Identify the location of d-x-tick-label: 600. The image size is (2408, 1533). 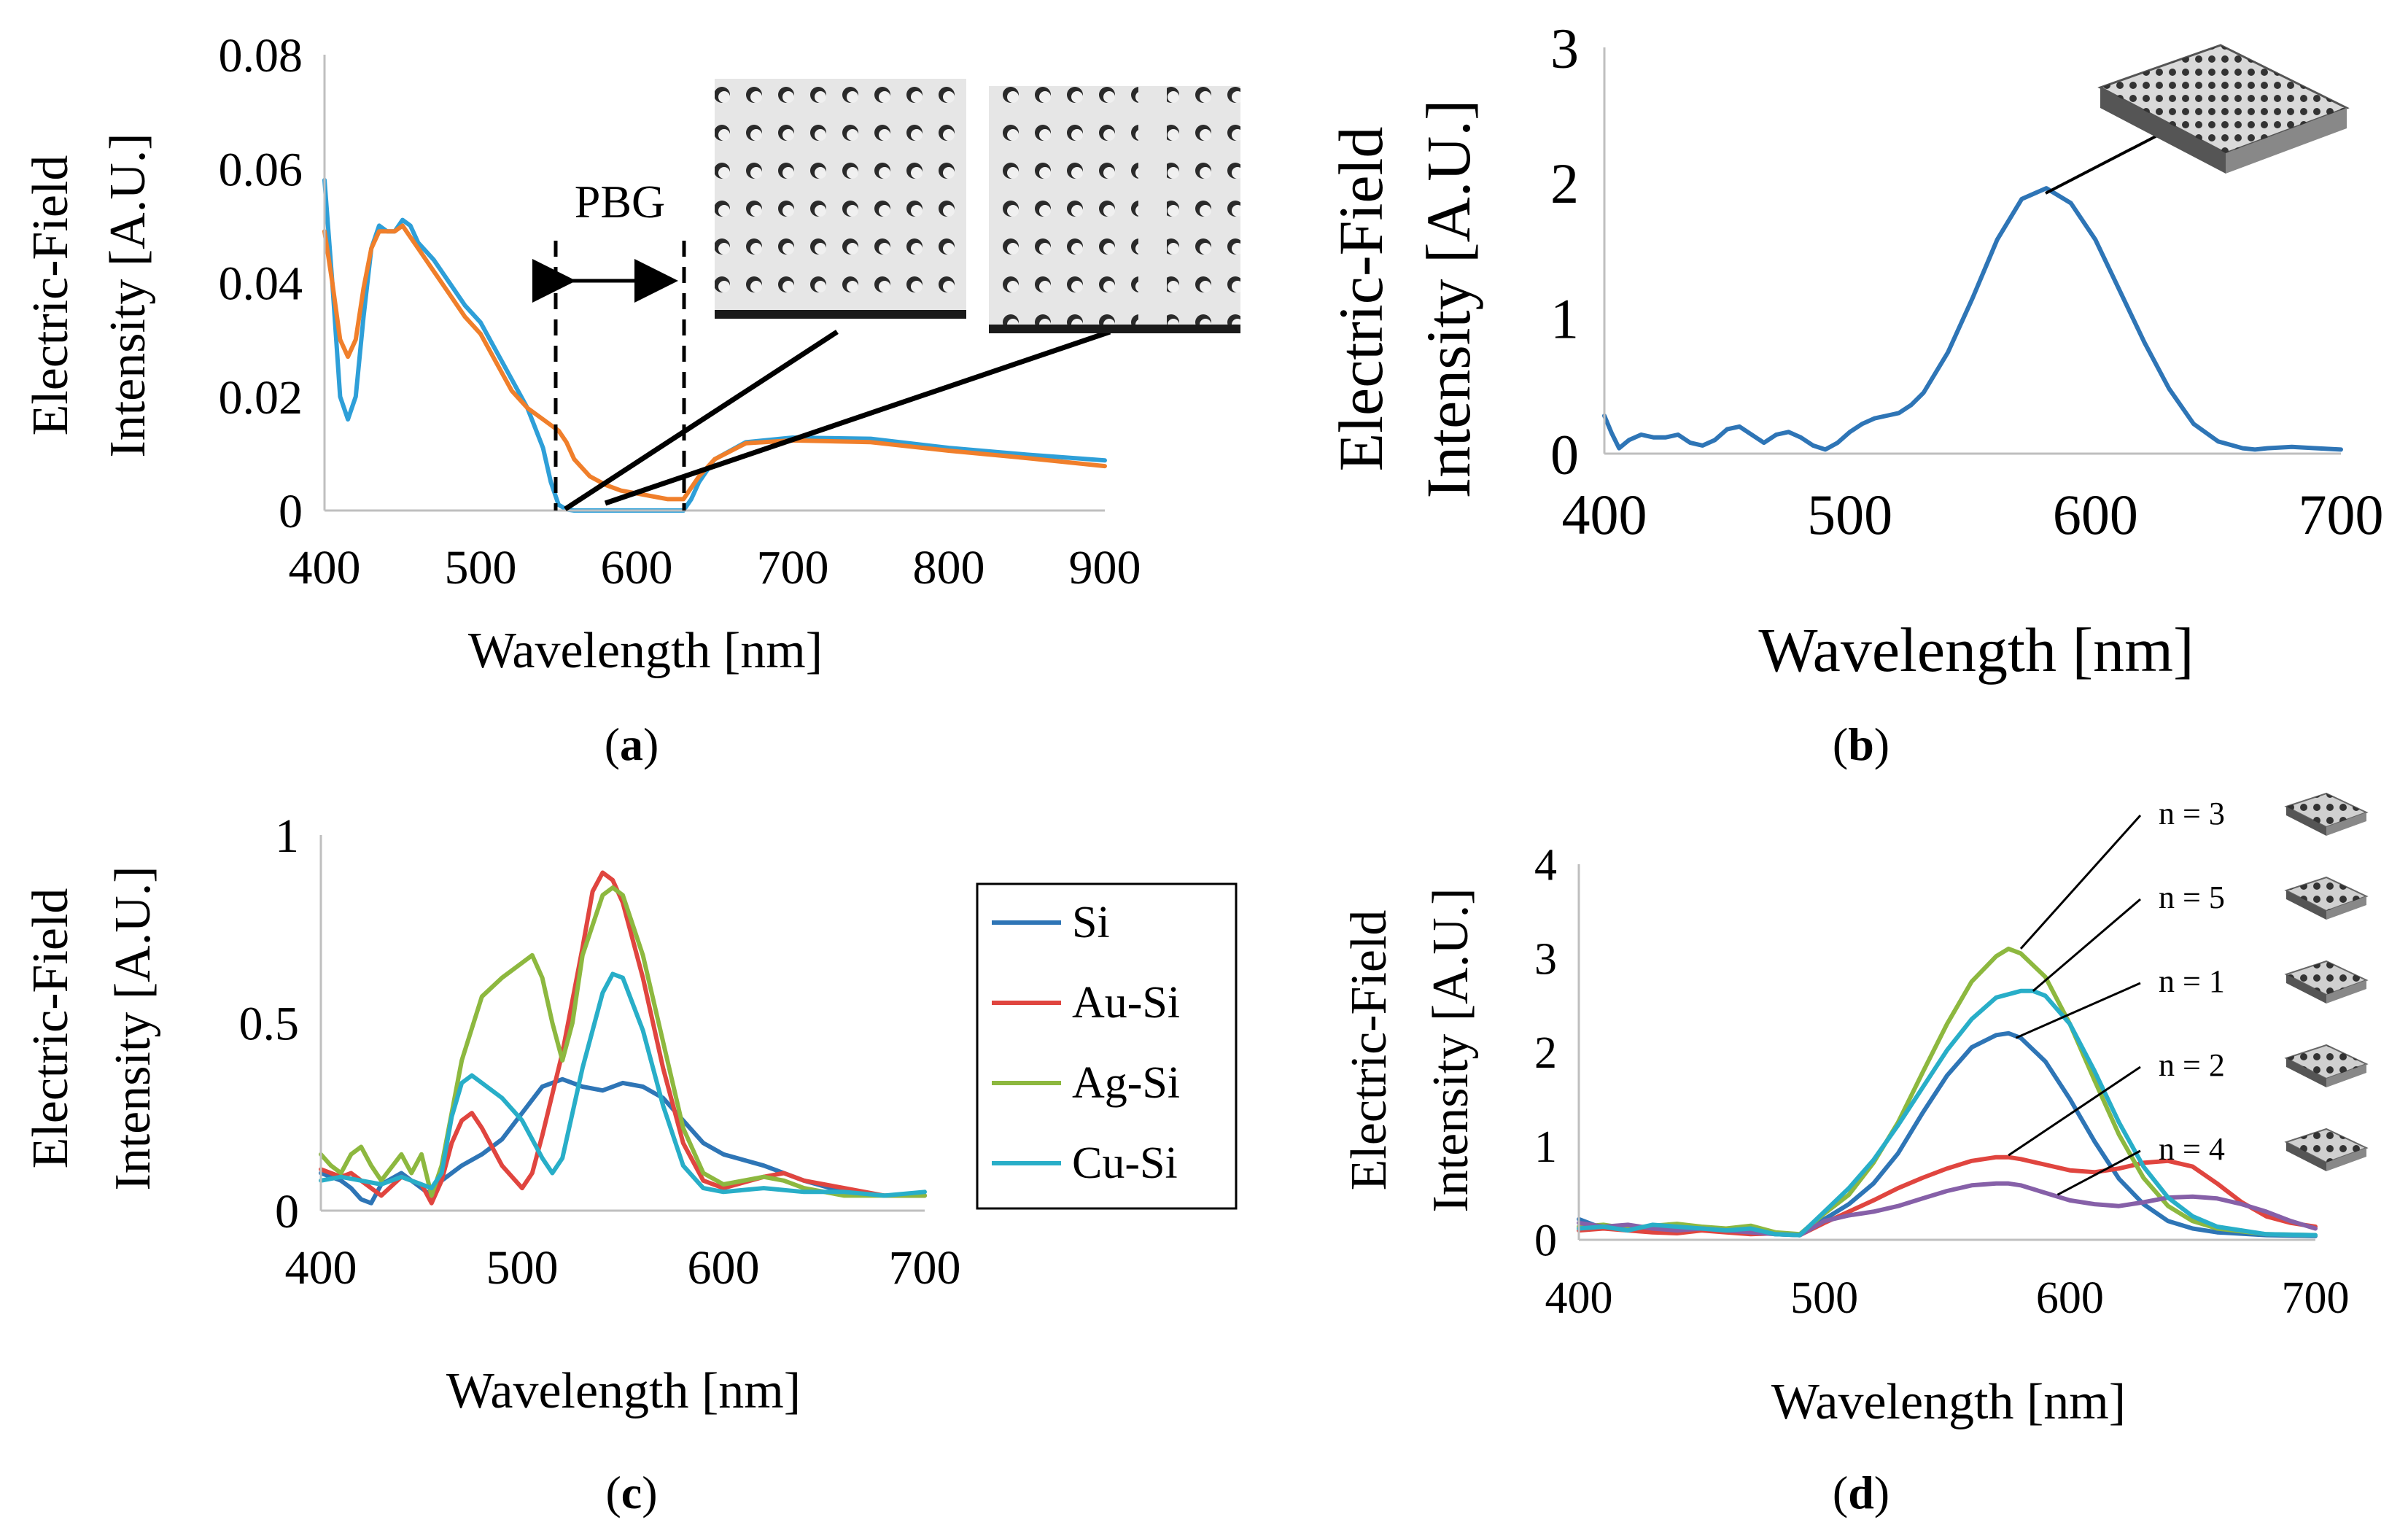
(2070, 1298).